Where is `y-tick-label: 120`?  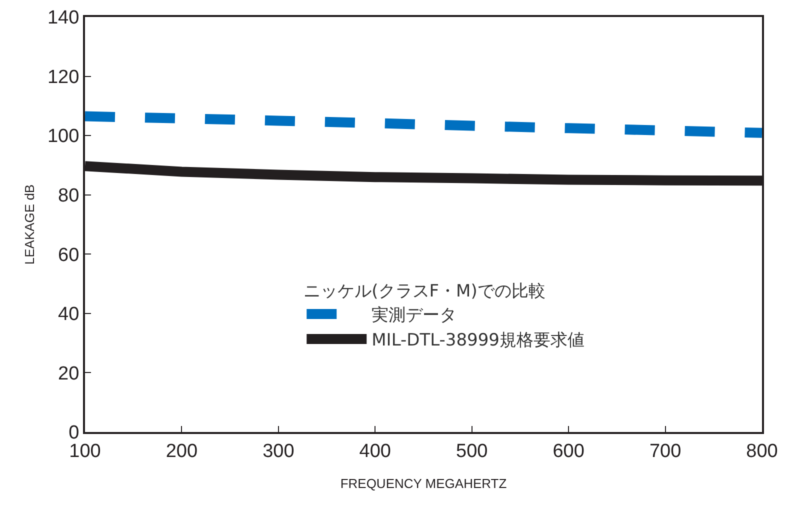 y-tick-label: 120 is located at coordinates (63, 77).